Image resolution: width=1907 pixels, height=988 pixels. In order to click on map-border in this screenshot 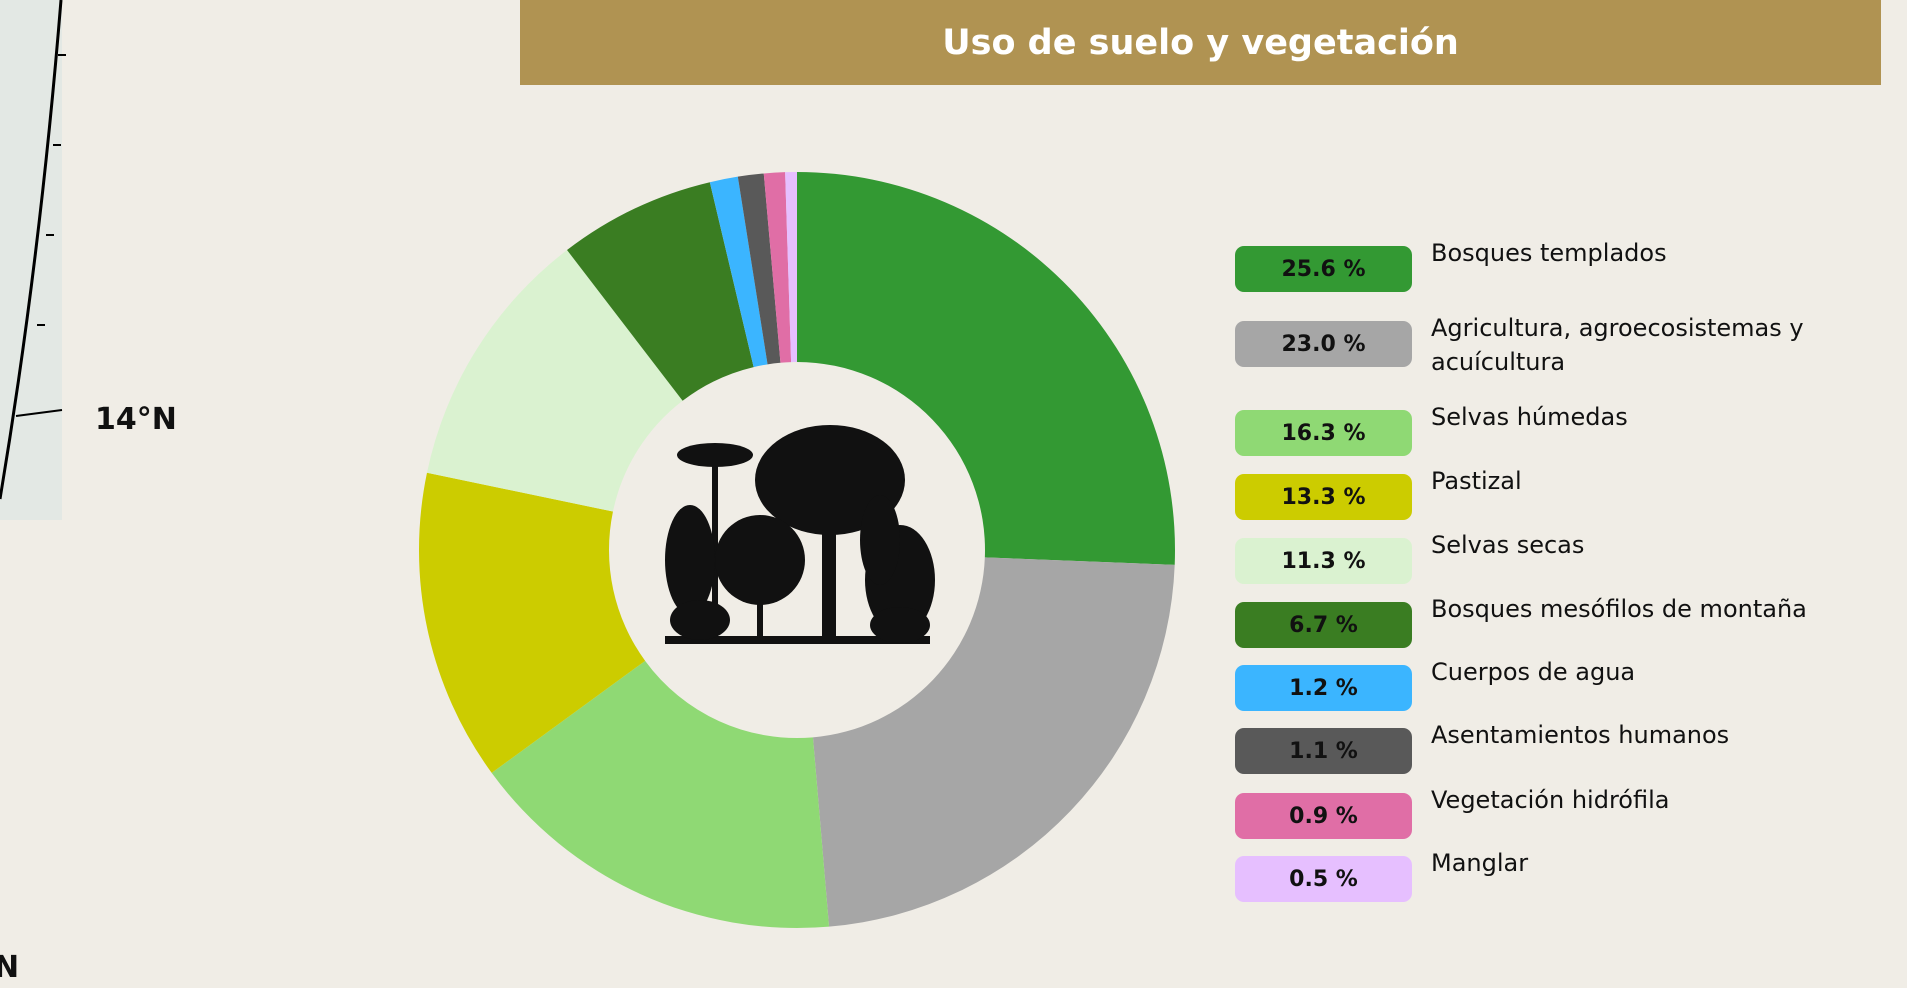, I will do `click(31, 250)`.